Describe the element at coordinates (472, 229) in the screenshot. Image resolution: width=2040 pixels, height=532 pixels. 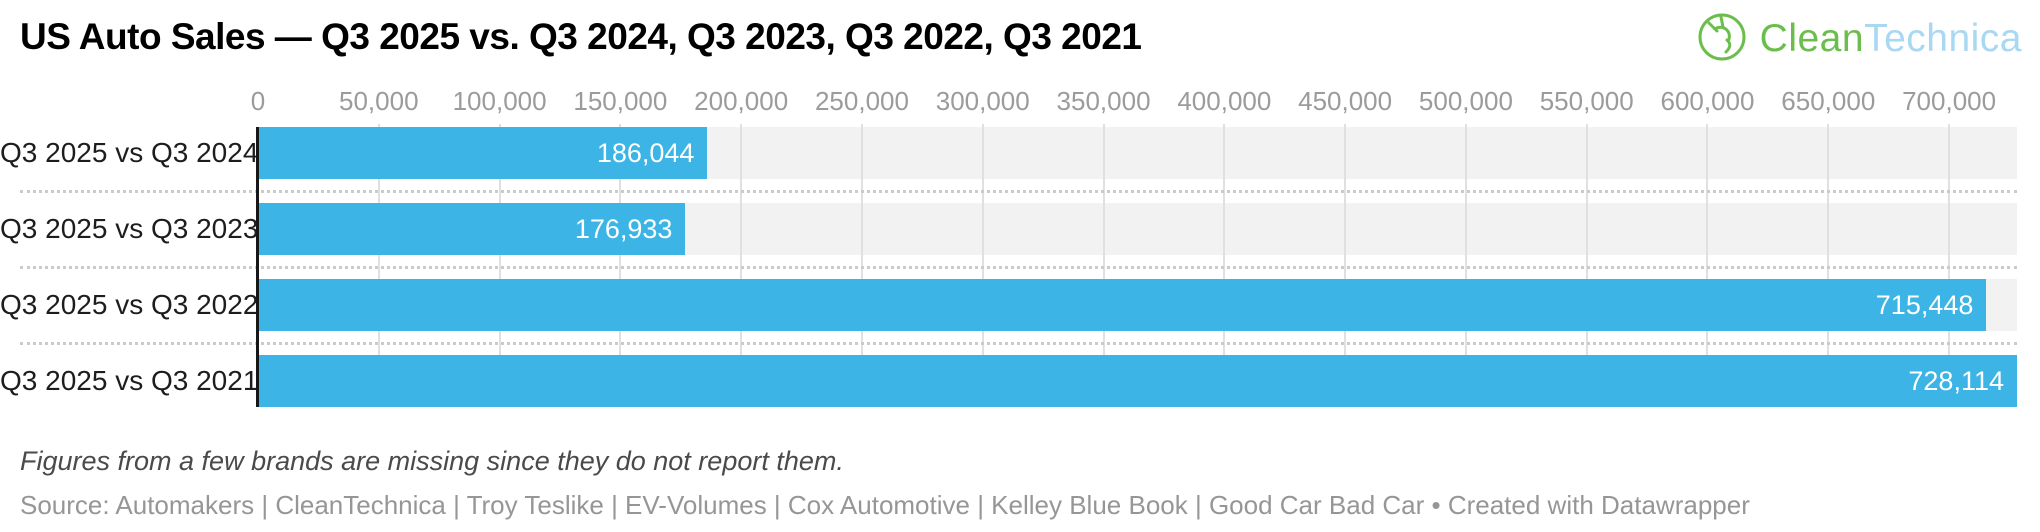
I see `bar: 176,933` at that location.